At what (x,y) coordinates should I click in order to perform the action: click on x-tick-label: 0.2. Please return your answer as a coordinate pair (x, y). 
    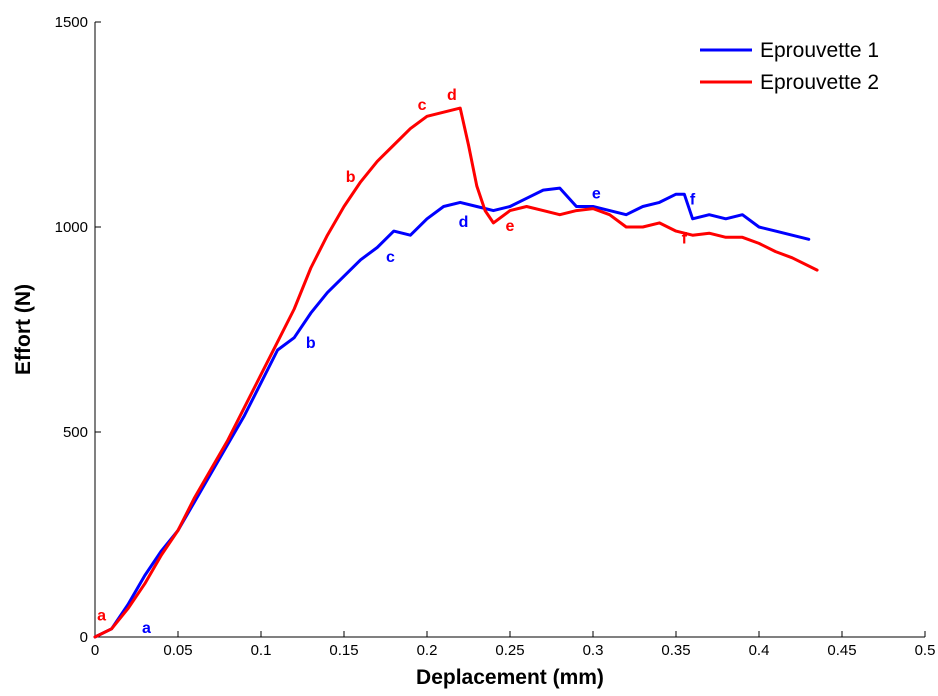
    Looking at the image, I should click on (427, 650).